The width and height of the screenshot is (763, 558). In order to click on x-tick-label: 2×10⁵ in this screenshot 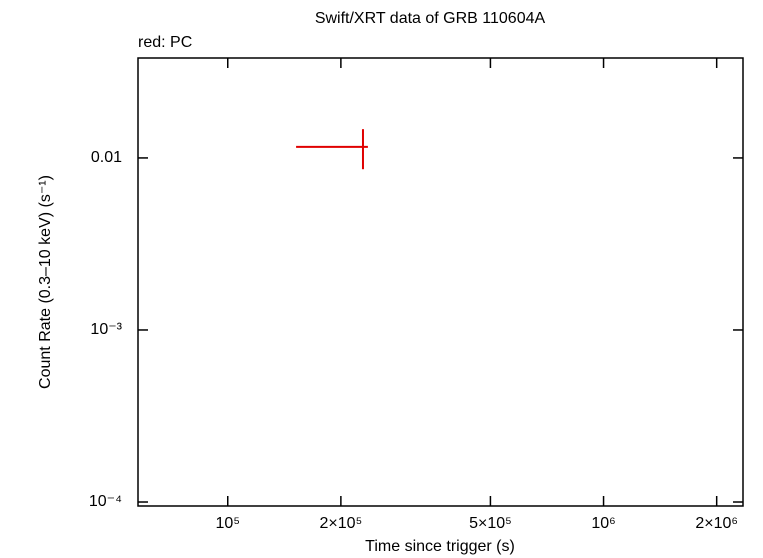, I will do `click(341, 523)`.